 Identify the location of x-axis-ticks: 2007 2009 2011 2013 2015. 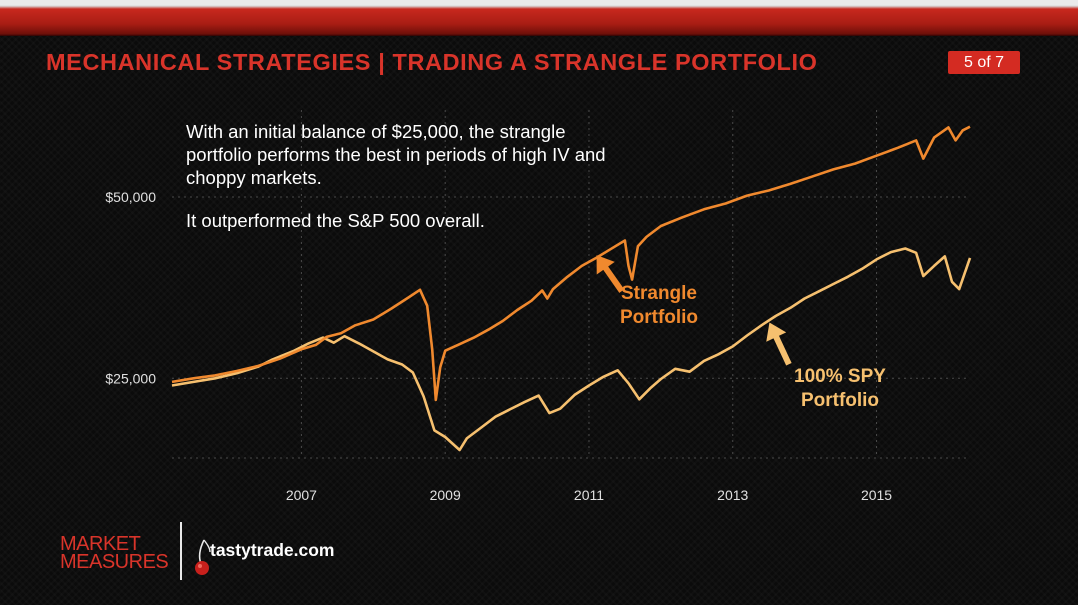
(589, 495).